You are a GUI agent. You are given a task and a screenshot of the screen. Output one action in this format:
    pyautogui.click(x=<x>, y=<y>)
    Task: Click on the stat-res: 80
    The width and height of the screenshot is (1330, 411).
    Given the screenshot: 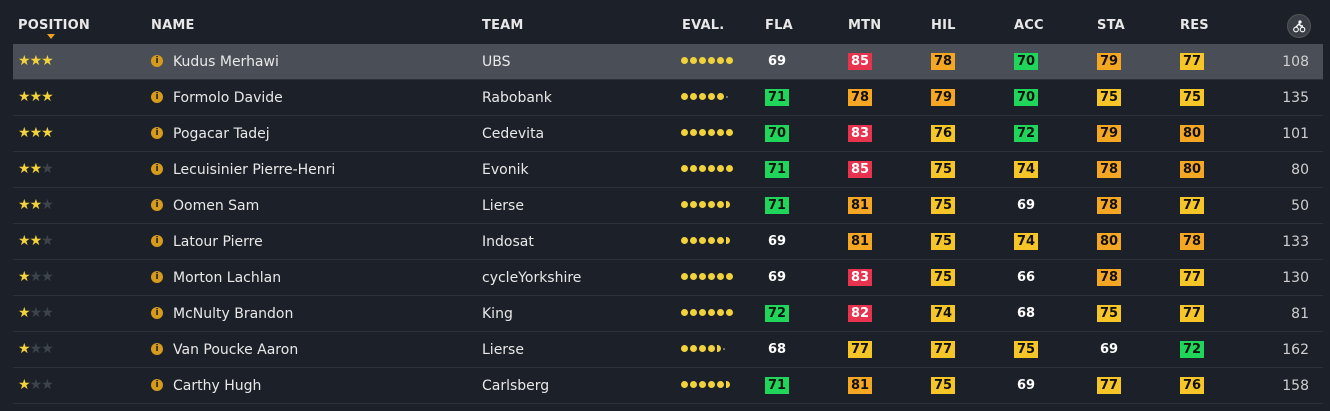 What is the action you would take?
    pyautogui.click(x=1192, y=133)
    